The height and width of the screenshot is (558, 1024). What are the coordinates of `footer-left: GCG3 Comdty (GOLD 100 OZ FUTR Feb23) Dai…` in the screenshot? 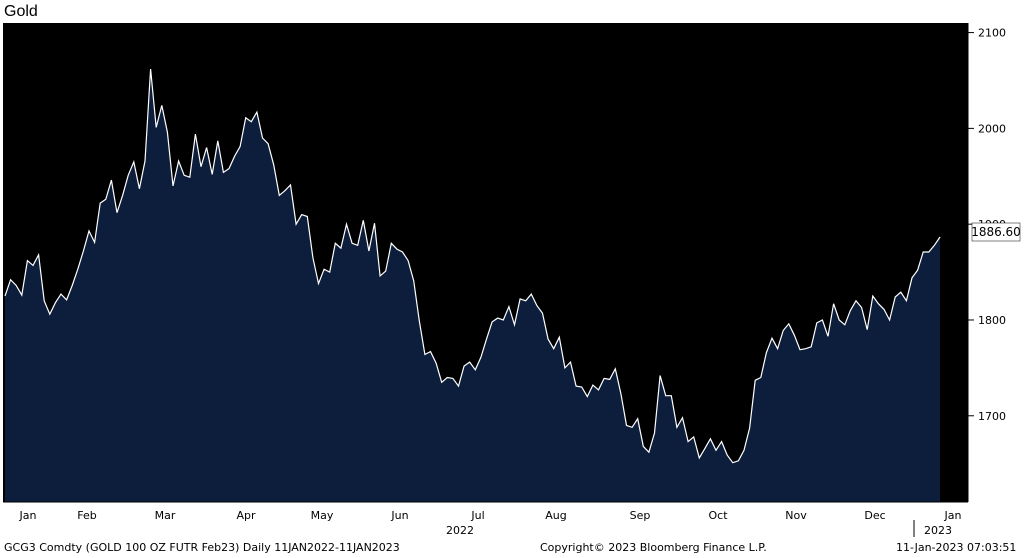 It's located at (202, 547).